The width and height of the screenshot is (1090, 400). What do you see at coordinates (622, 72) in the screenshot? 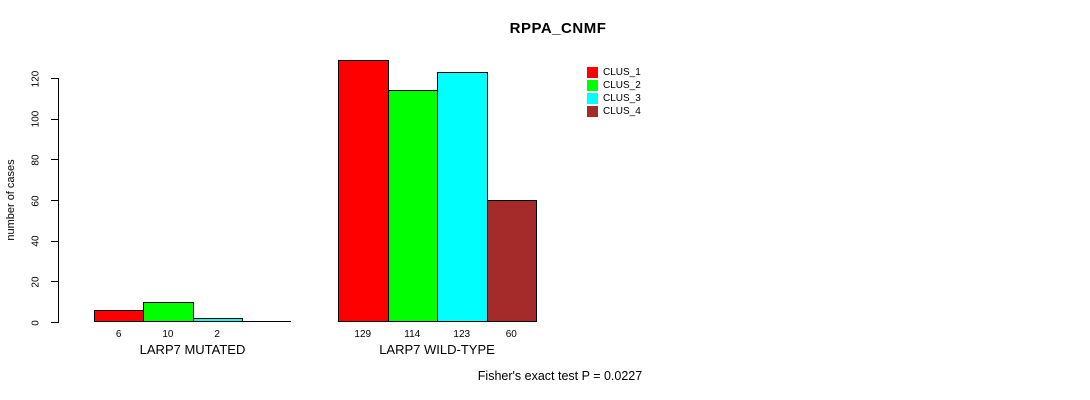
I see `legend-item-label: CLUS_1` at bounding box center [622, 72].